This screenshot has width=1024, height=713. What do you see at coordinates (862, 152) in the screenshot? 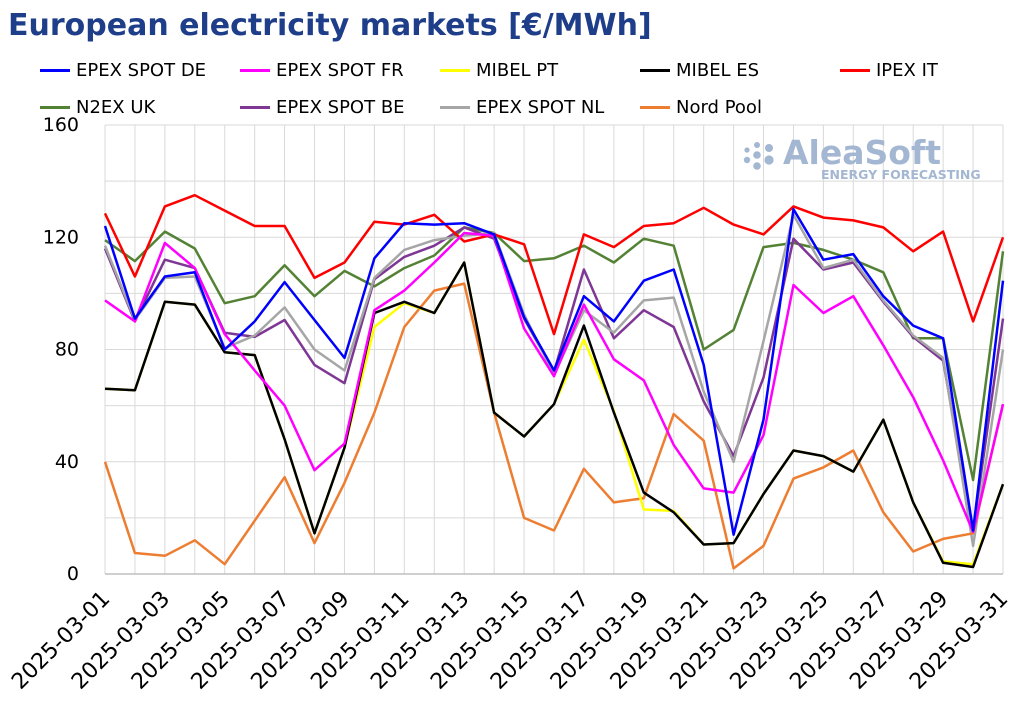
I see `logo-name: AleaSoft` at bounding box center [862, 152].